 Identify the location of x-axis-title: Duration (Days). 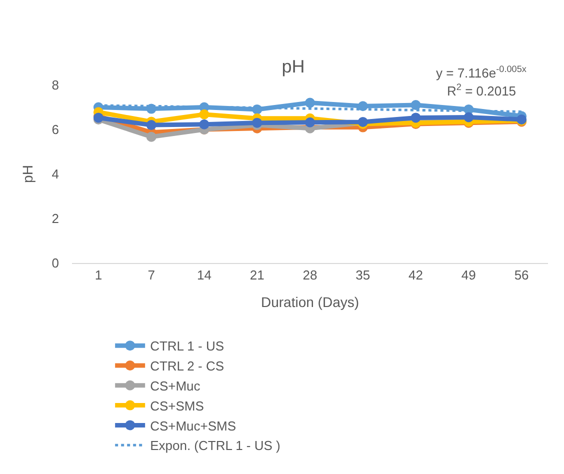
(310, 302).